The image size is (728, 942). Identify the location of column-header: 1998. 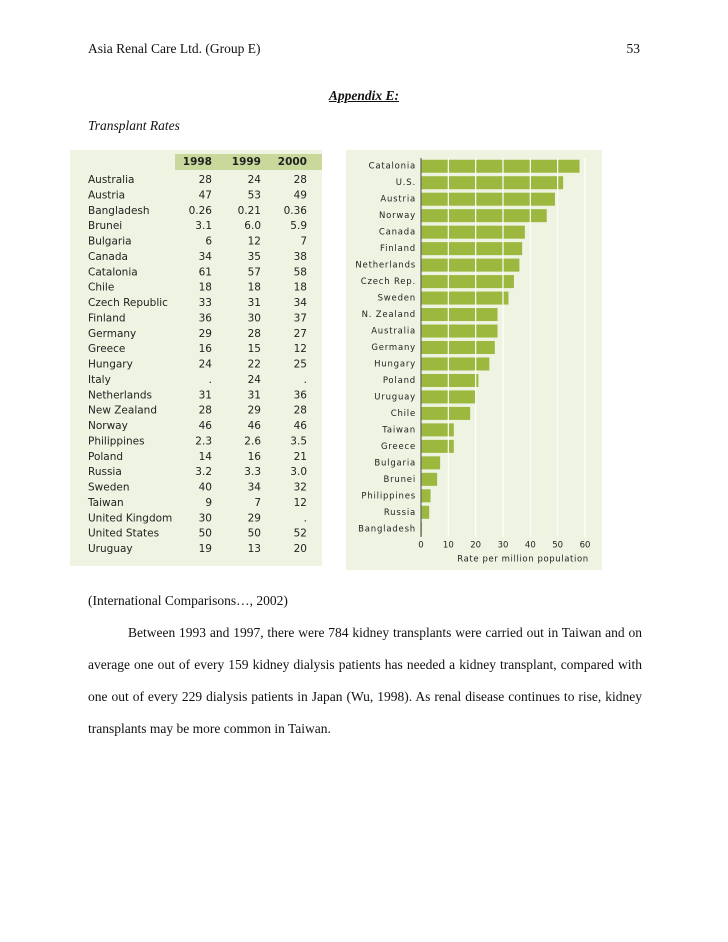
(197, 162).